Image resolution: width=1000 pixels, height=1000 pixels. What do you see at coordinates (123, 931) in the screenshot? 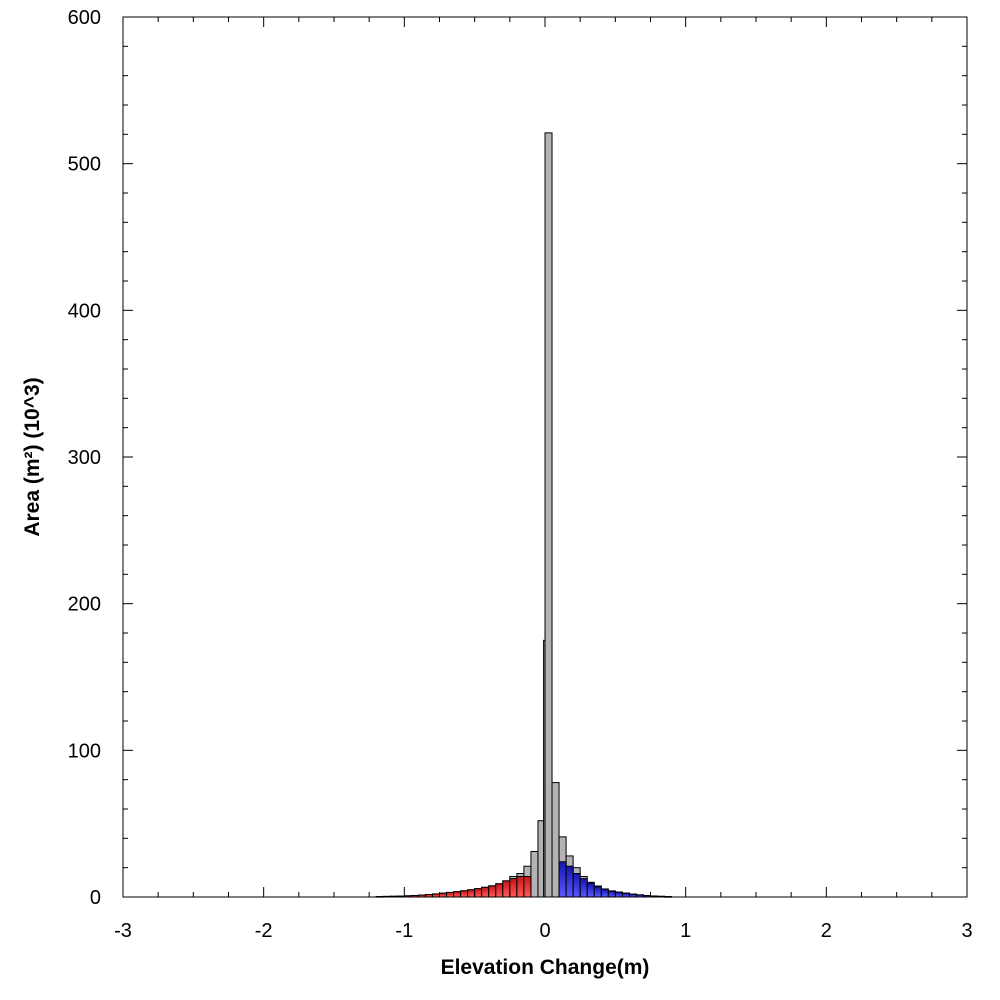
I see `x-tick-label: -3` at bounding box center [123, 931].